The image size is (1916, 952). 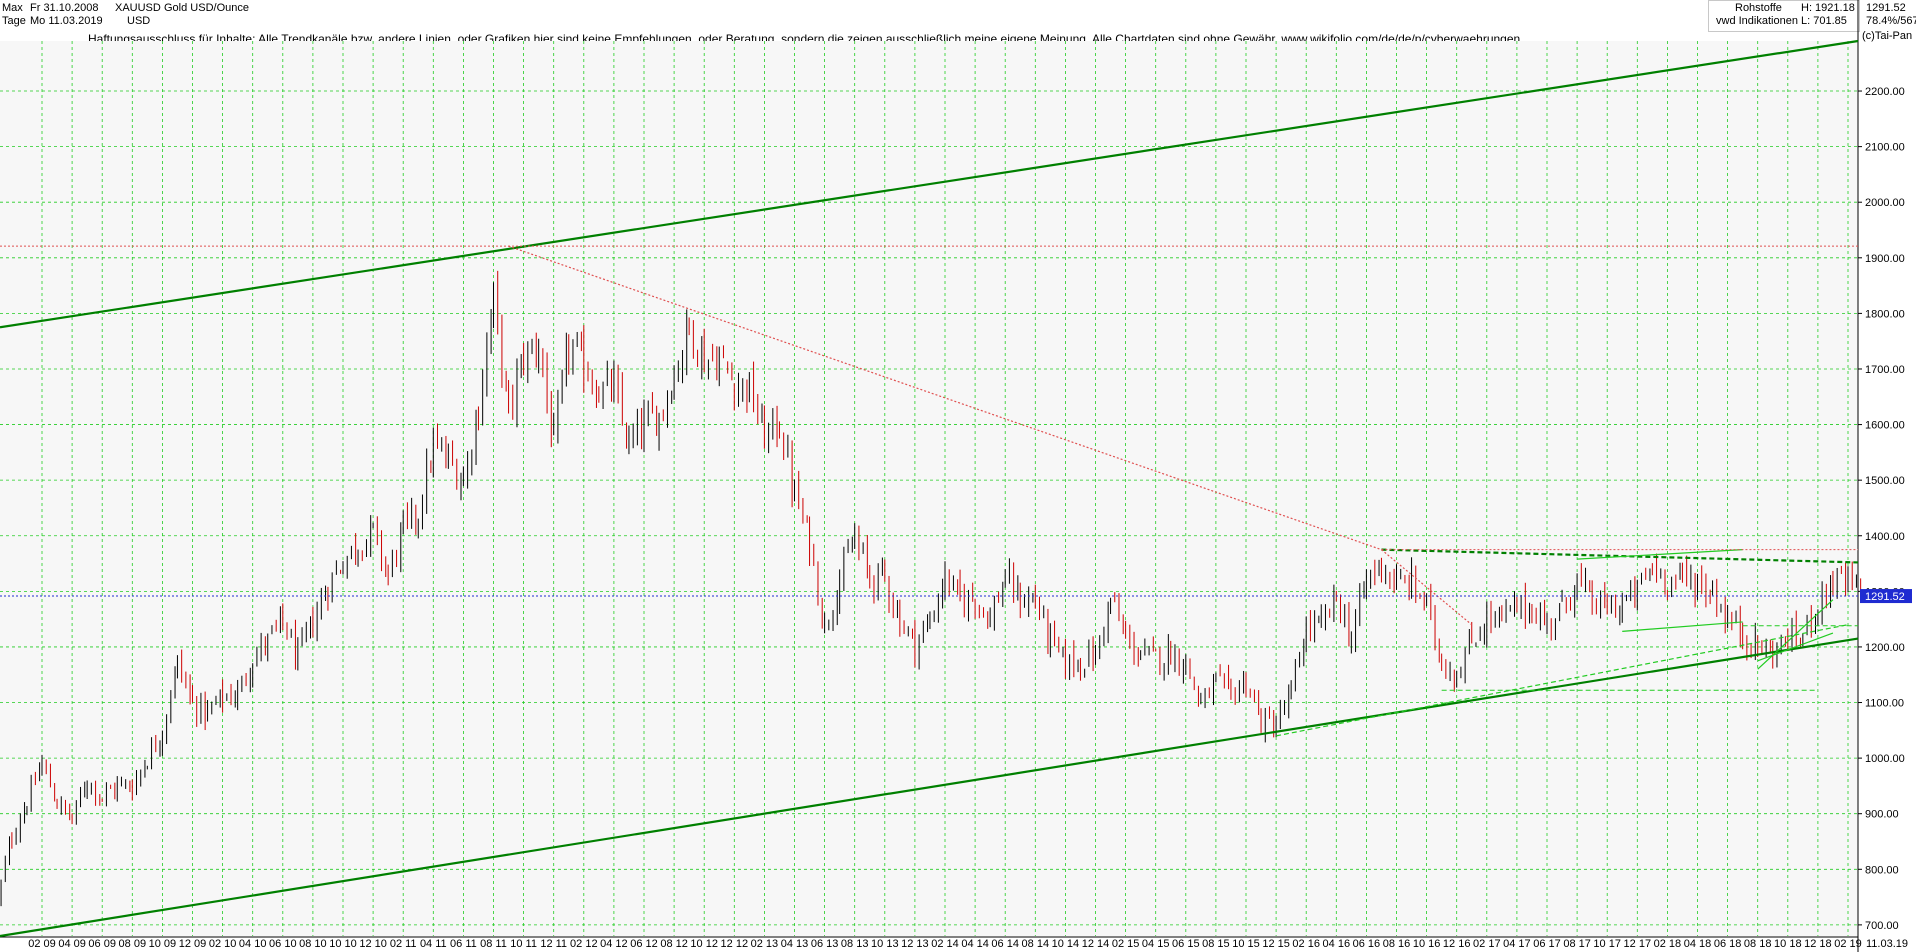 I want to click on y-tick-label: 1600.00, so click(x=1885, y=426).